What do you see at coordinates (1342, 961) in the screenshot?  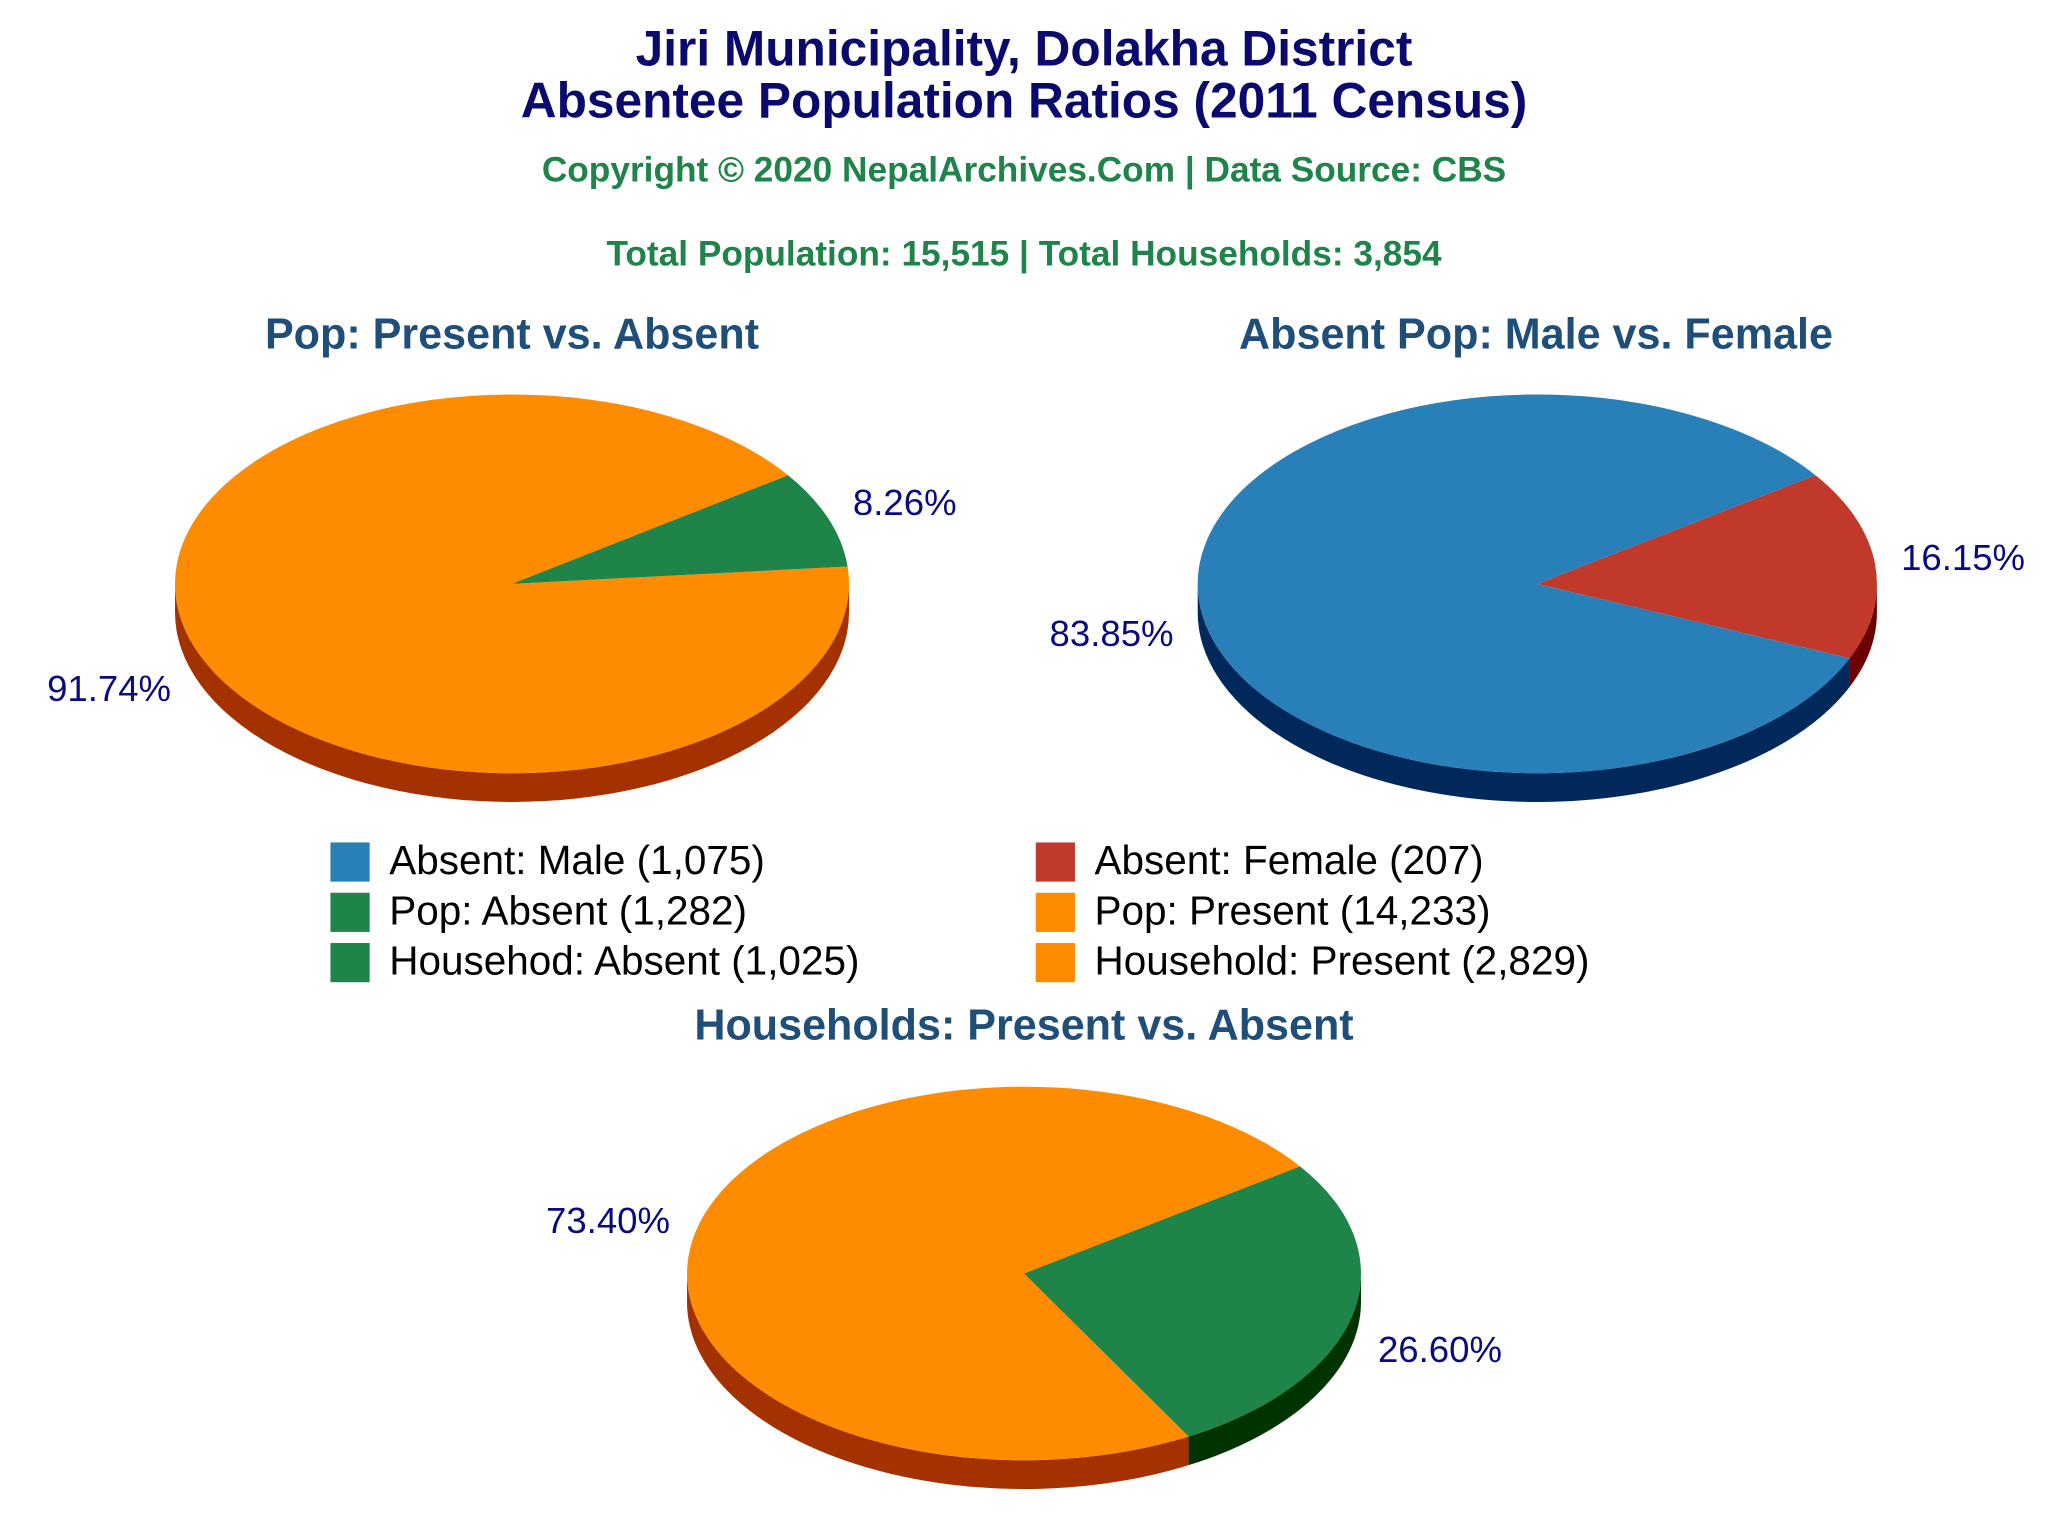 I see `legend-label: Household: Present (2,829)` at bounding box center [1342, 961].